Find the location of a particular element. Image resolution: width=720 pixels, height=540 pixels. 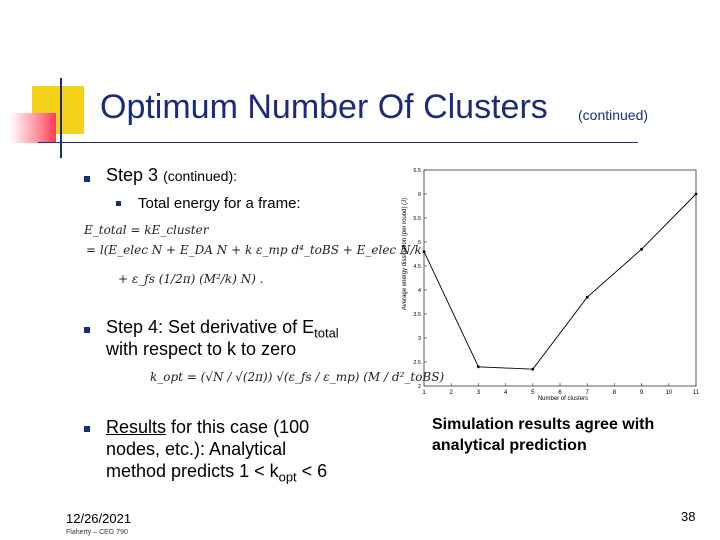

results-rest: for this case (100 is located at coordinates (238, 427).